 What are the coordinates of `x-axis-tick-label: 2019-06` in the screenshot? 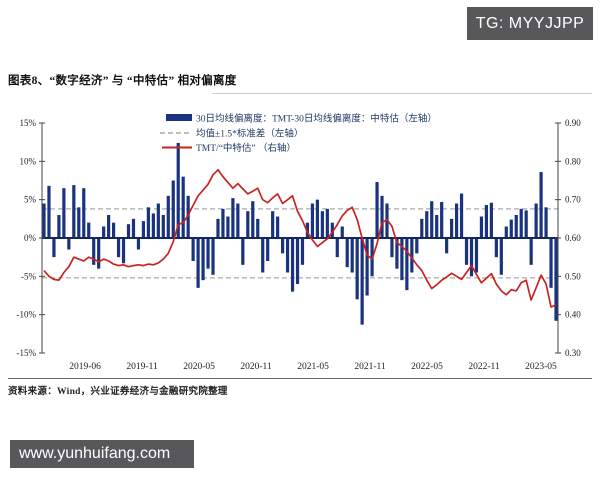 It's located at (85, 367).